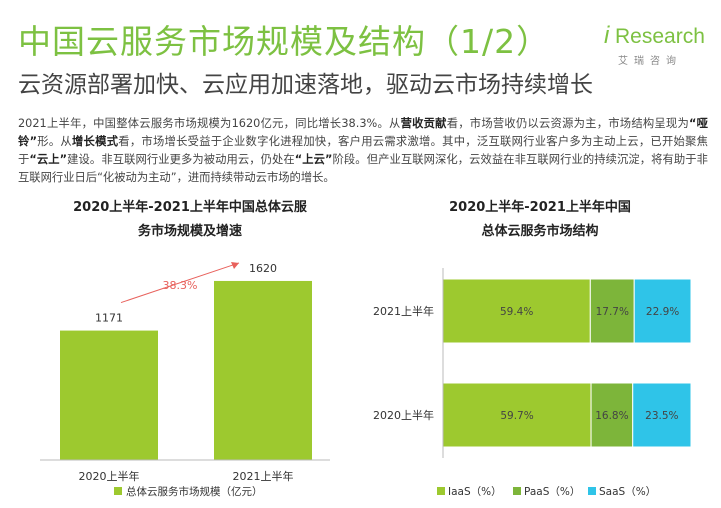 Image resolution: width=721 pixels, height=508 pixels. I want to click on chart-2-title: 2020上半年-2021上半年中国 总体云服务市场结构, so click(540, 220).